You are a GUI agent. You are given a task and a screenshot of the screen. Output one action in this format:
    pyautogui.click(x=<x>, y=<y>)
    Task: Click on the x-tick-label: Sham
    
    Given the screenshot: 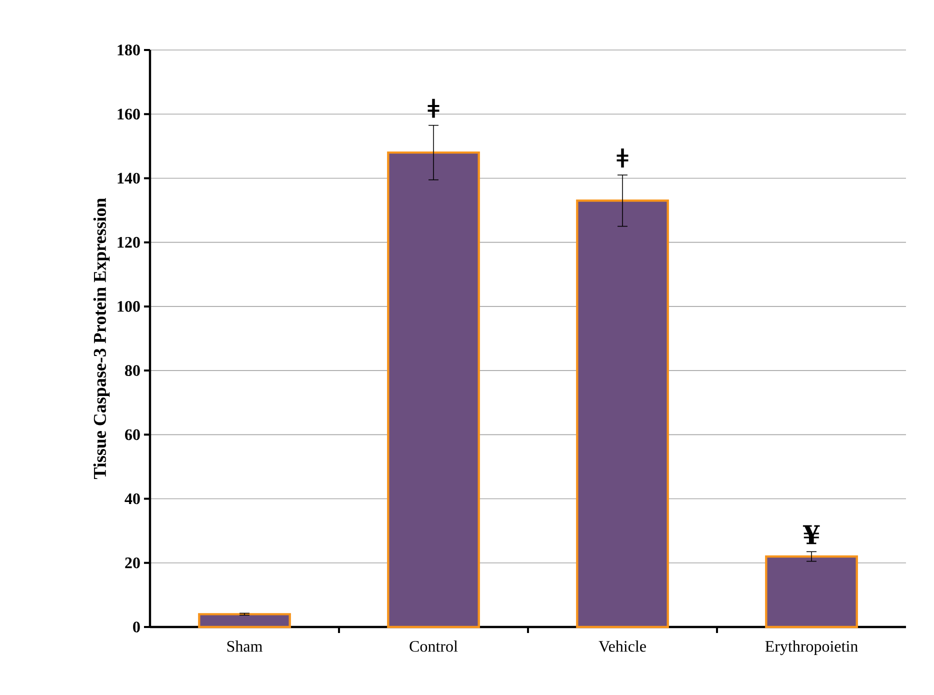 What is the action you would take?
    pyautogui.click(x=244, y=646)
    